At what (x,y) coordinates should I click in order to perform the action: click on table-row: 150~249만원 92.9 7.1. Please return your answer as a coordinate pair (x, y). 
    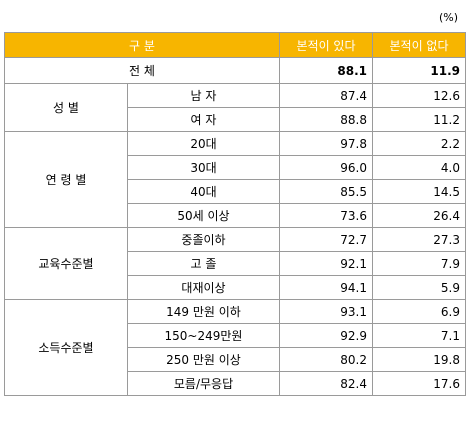
    Looking at the image, I should click on (235, 335).